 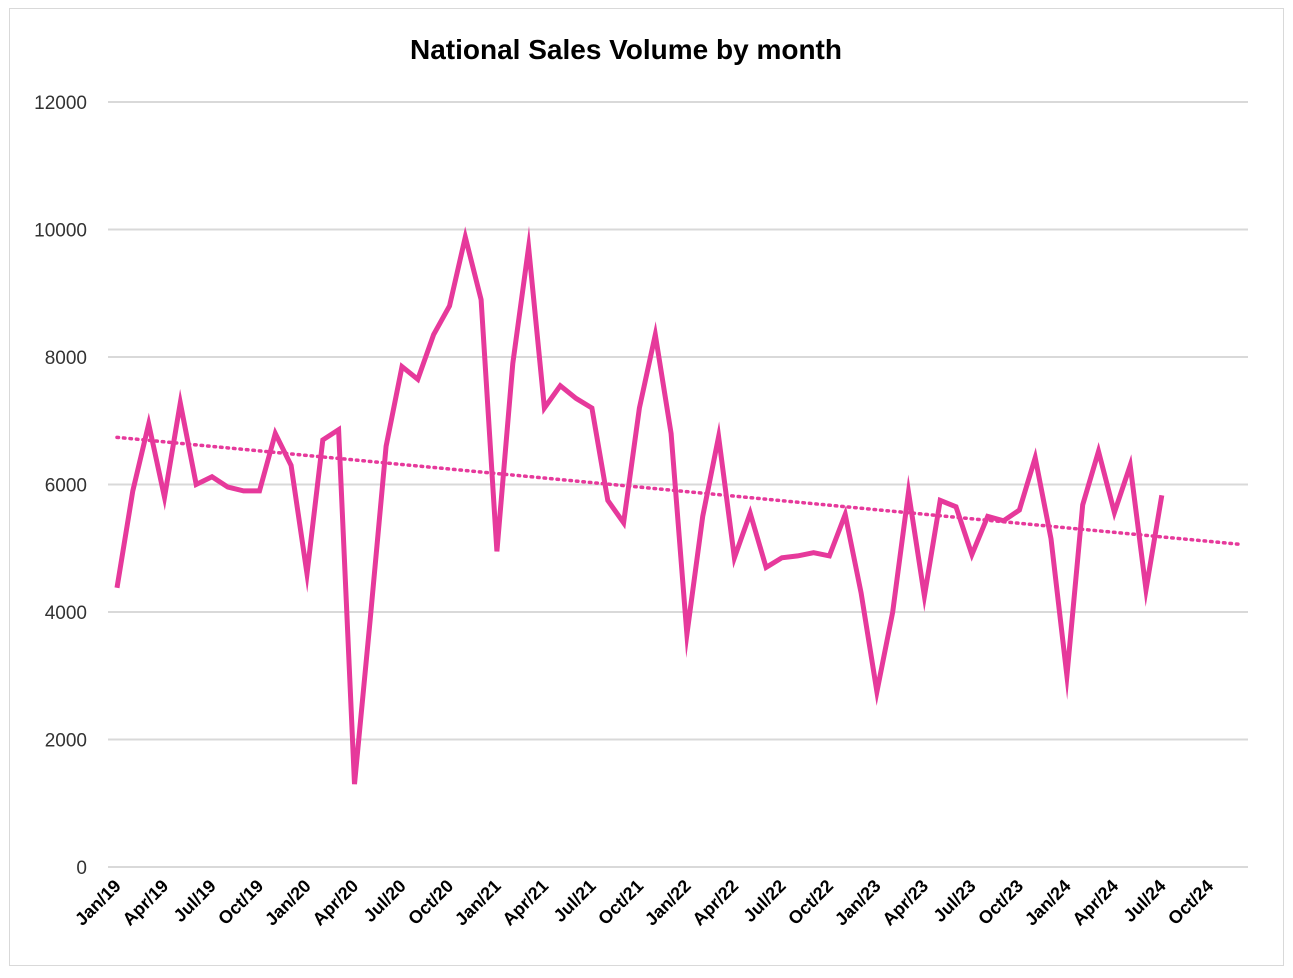 What do you see at coordinates (146, 903) in the screenshot?
I see `x-tick-label: Apr/19` at bounding box center [146, 903].